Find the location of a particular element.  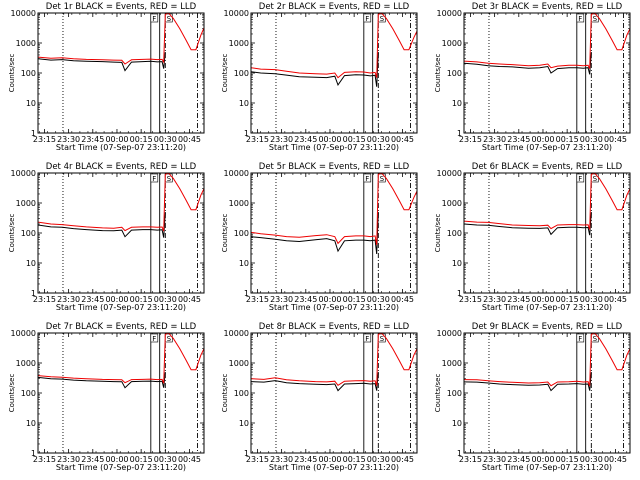

panel-title: Det 6r BLACK = Events, RED = LLD is located at coordinates (547, 167).